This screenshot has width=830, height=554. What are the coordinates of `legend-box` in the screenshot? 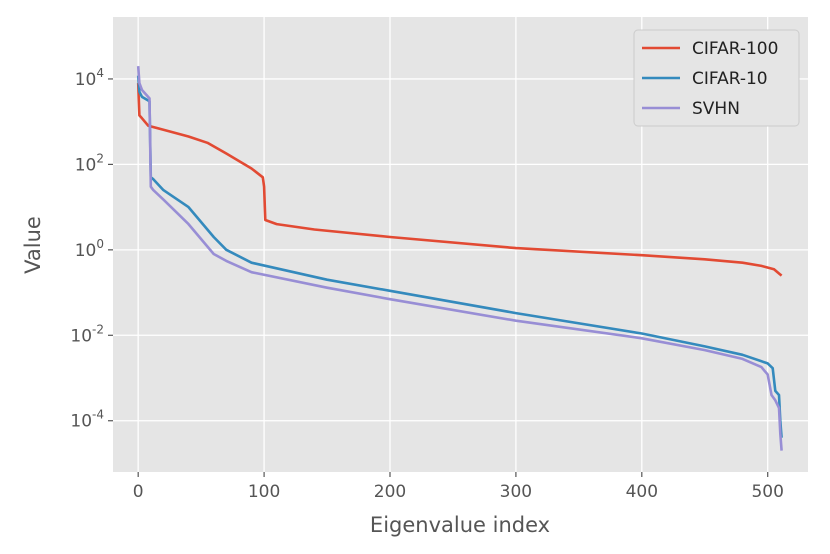 It's located at (716, 78).